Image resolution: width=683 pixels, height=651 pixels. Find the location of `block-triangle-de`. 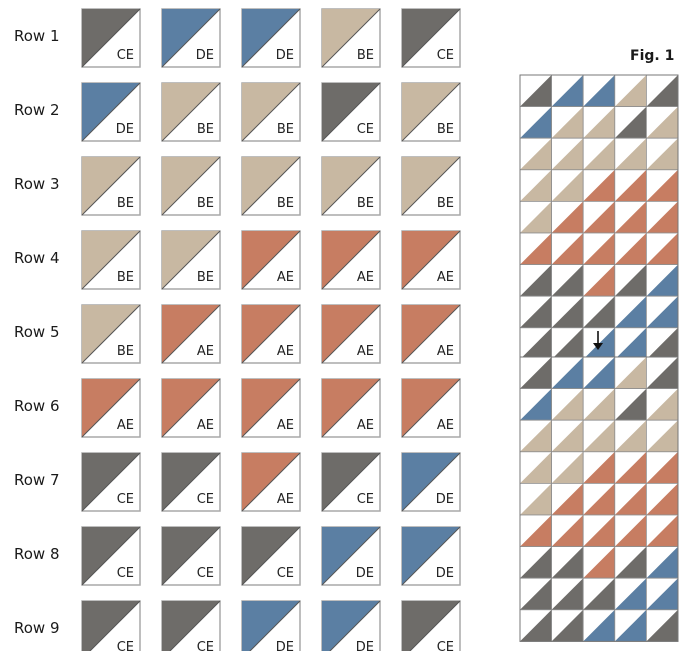

block-triangle-de is located at coordinates (351, 626).